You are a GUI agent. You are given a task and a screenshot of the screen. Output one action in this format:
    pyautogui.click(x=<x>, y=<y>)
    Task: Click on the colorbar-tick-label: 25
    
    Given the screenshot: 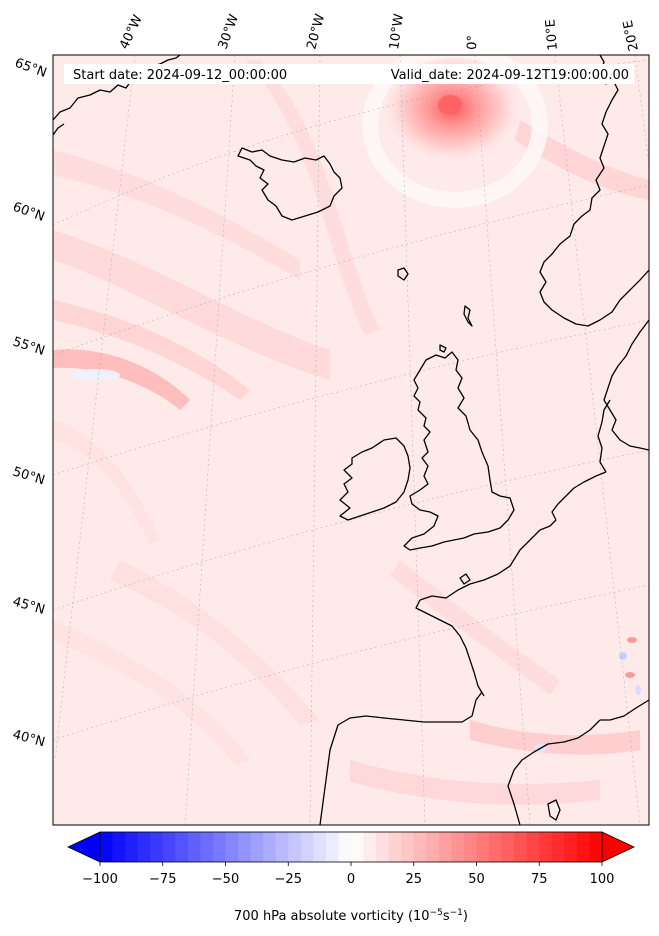 What is the action you would take?
    pyautogui.click(x=413, y=879)
    